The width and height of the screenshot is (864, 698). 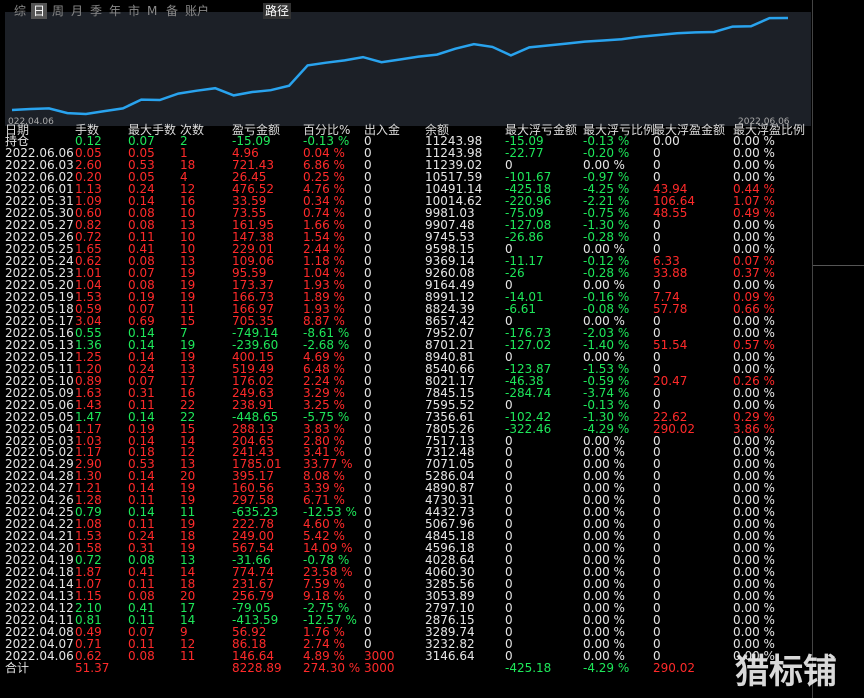 I want to click on cell: 256.79, so click(x=253, y=596).